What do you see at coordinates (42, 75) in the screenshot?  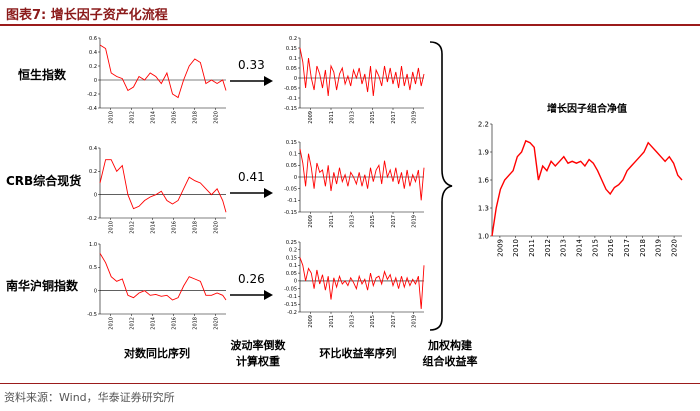 I see `row-label-hsi: 恒生指数` at bounding box center [42, 75].